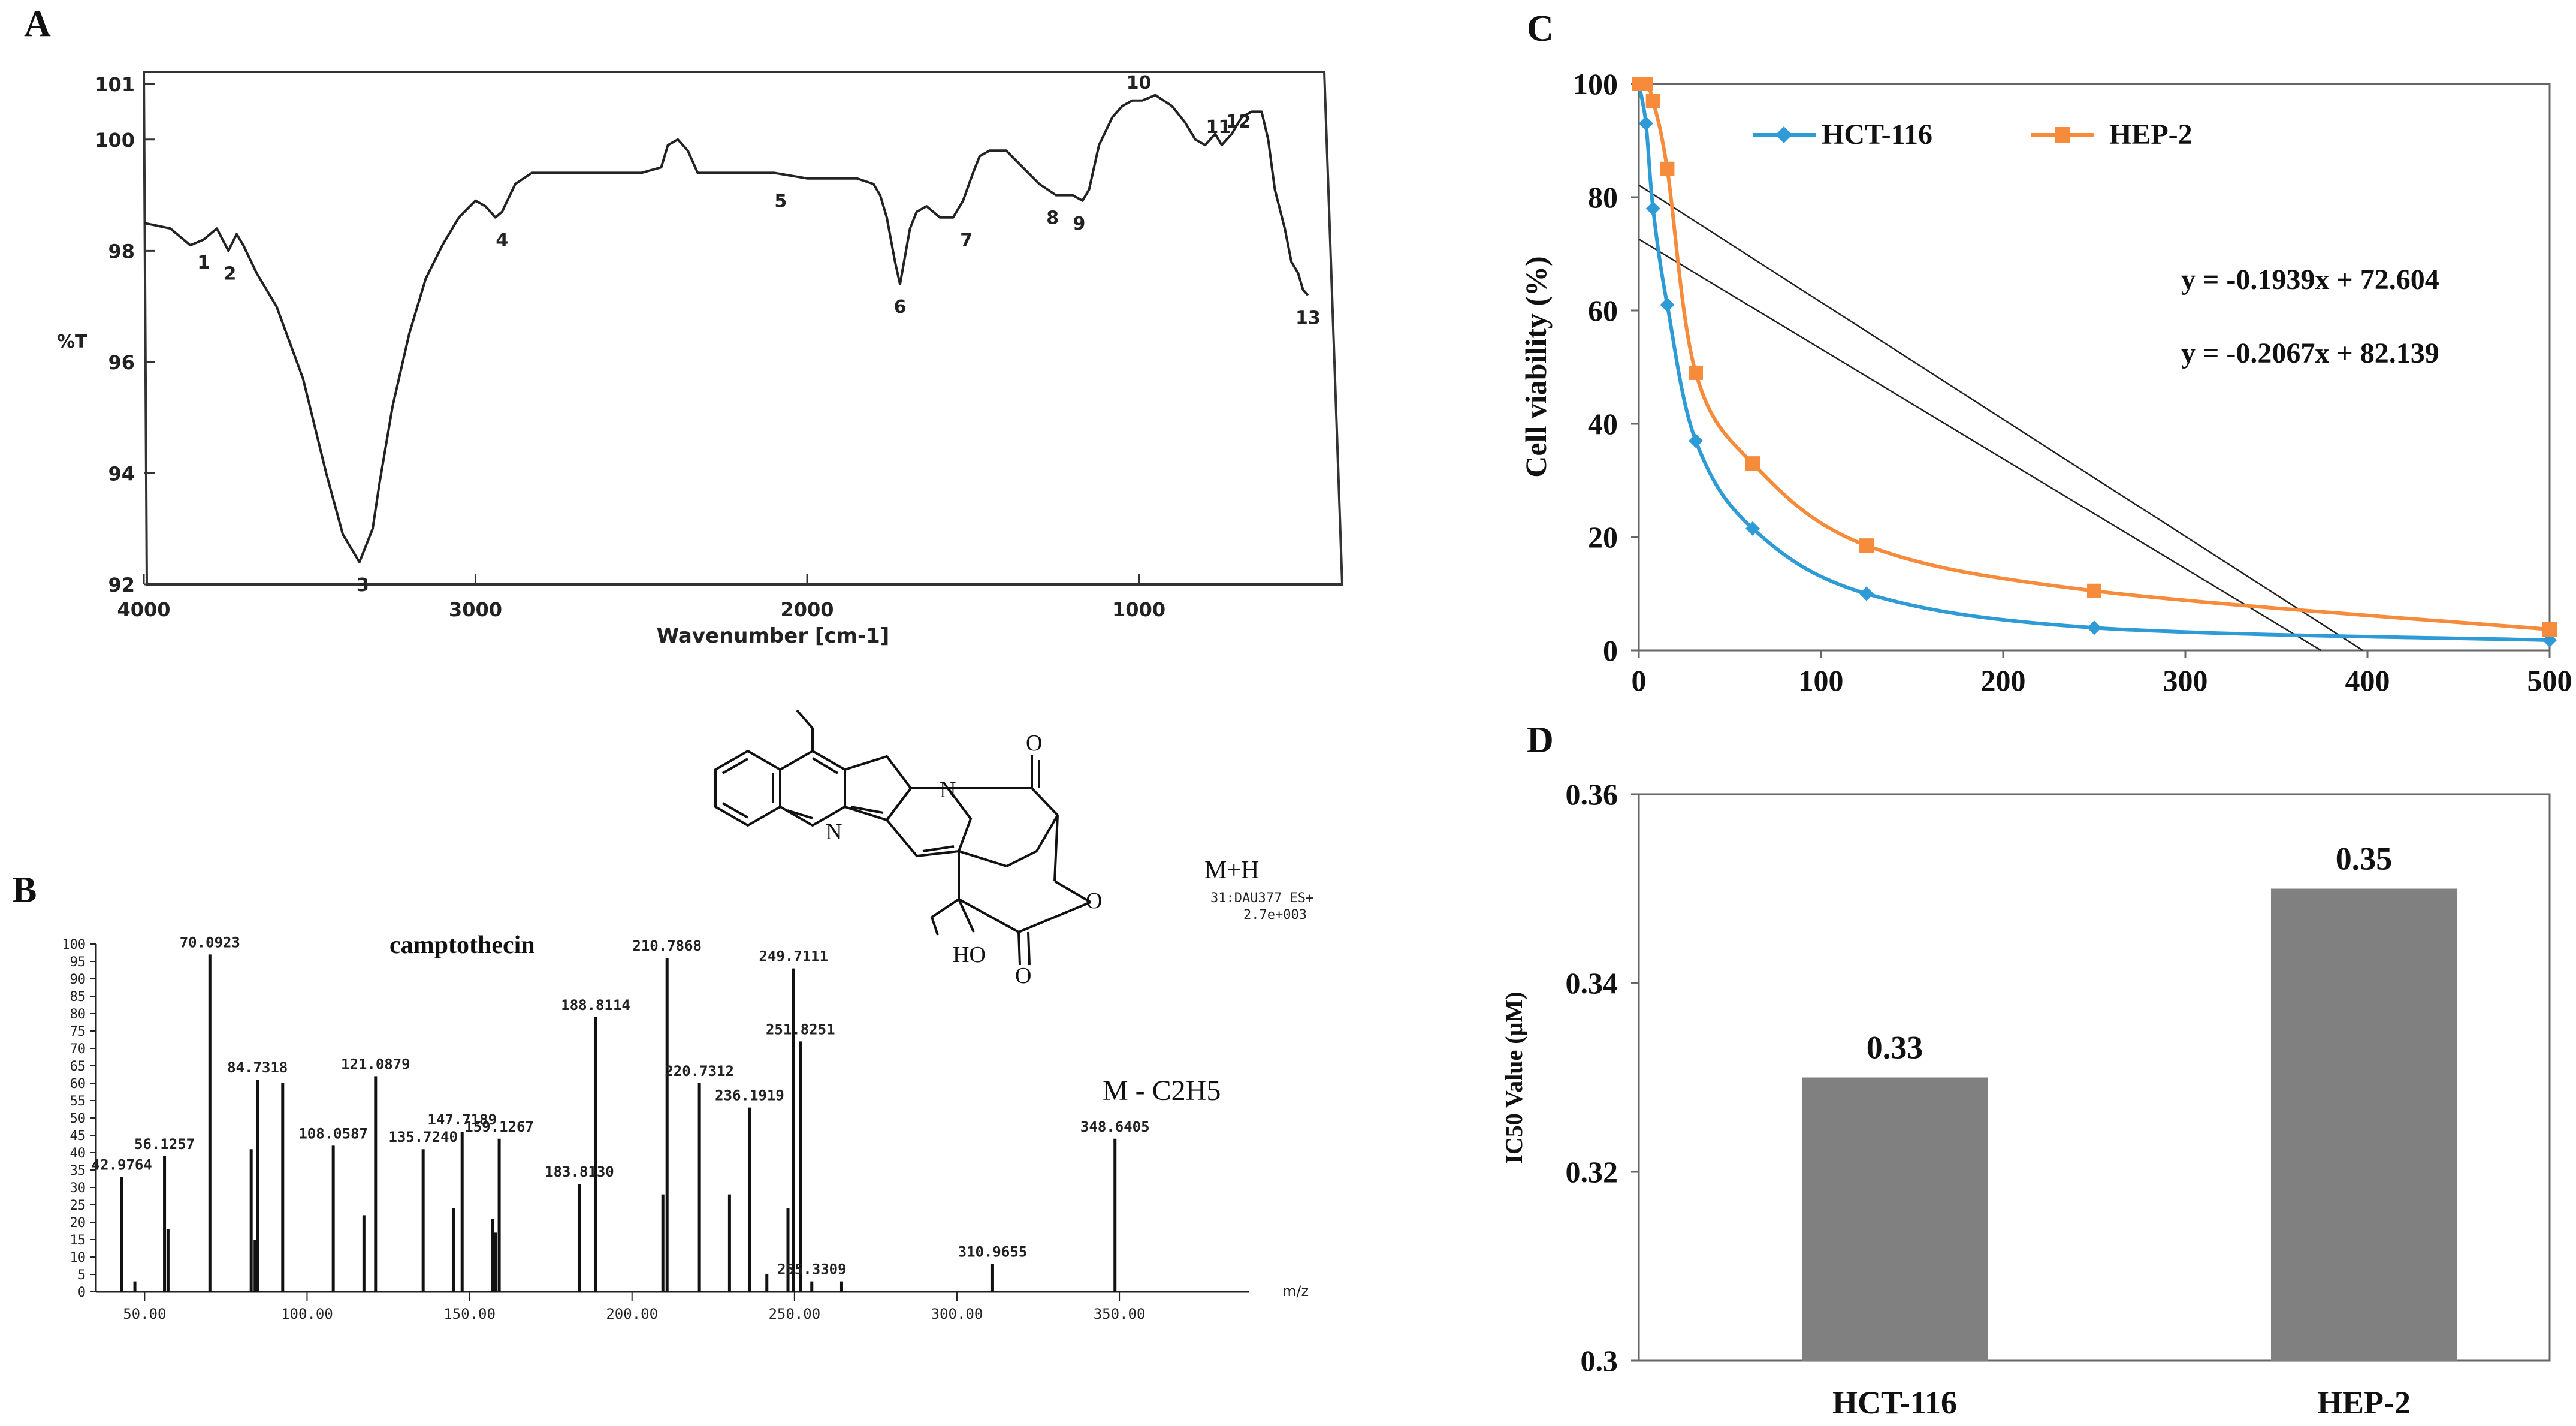 This screenshot has height=1426, width=2576. I want to click on viability-series, so click(2094, 362).